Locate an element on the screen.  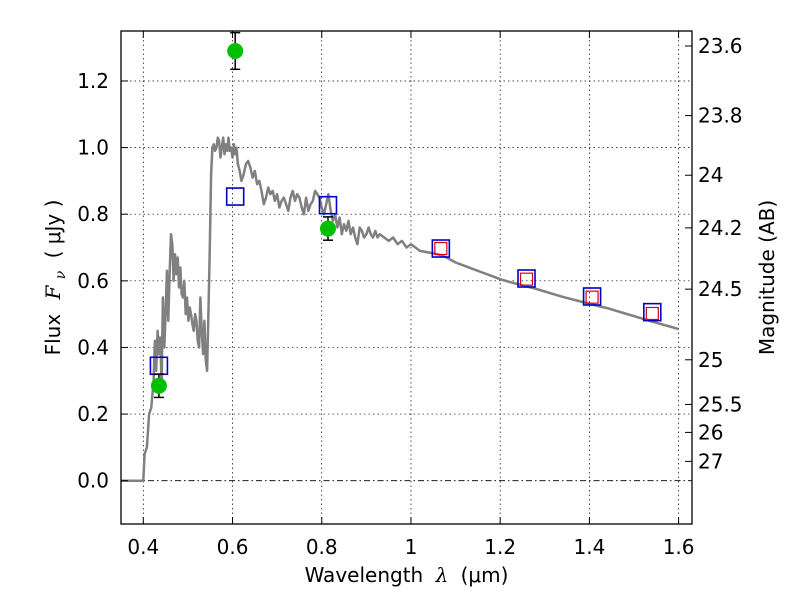
y-axis-title-prefix: Flux is located at coordinates (53, 335).